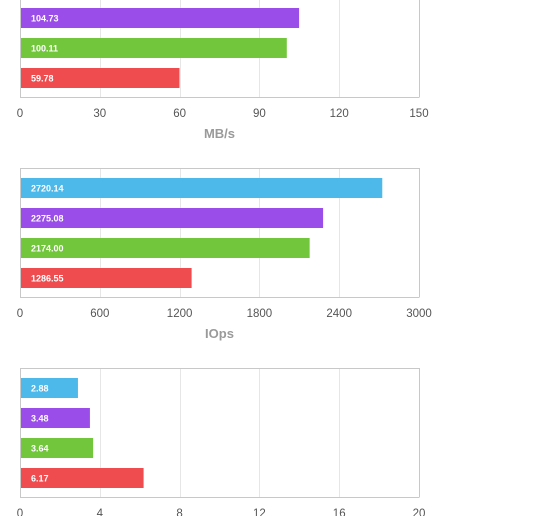 This screenshot has width=560, height=516. I want to click on x-tick-label: 30, so click(99, 114).